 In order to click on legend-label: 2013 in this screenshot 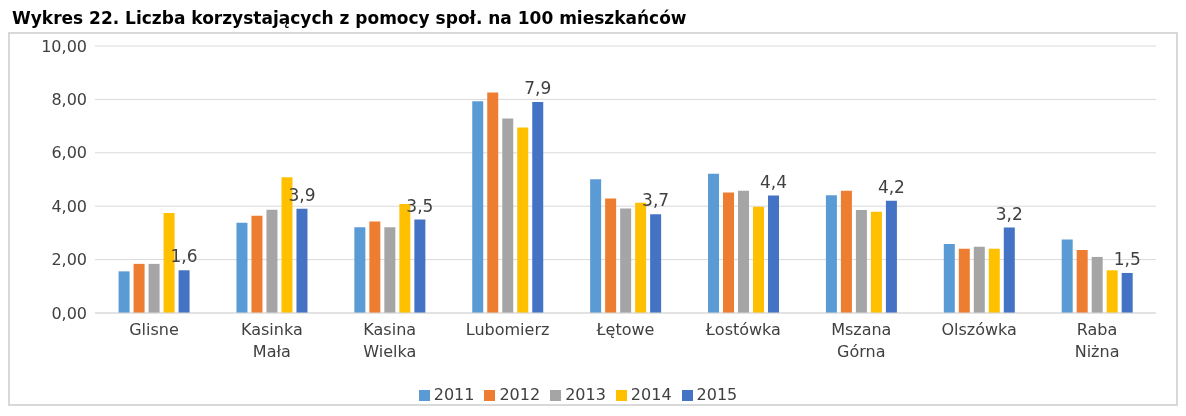, I will do `click(585, 394)`.